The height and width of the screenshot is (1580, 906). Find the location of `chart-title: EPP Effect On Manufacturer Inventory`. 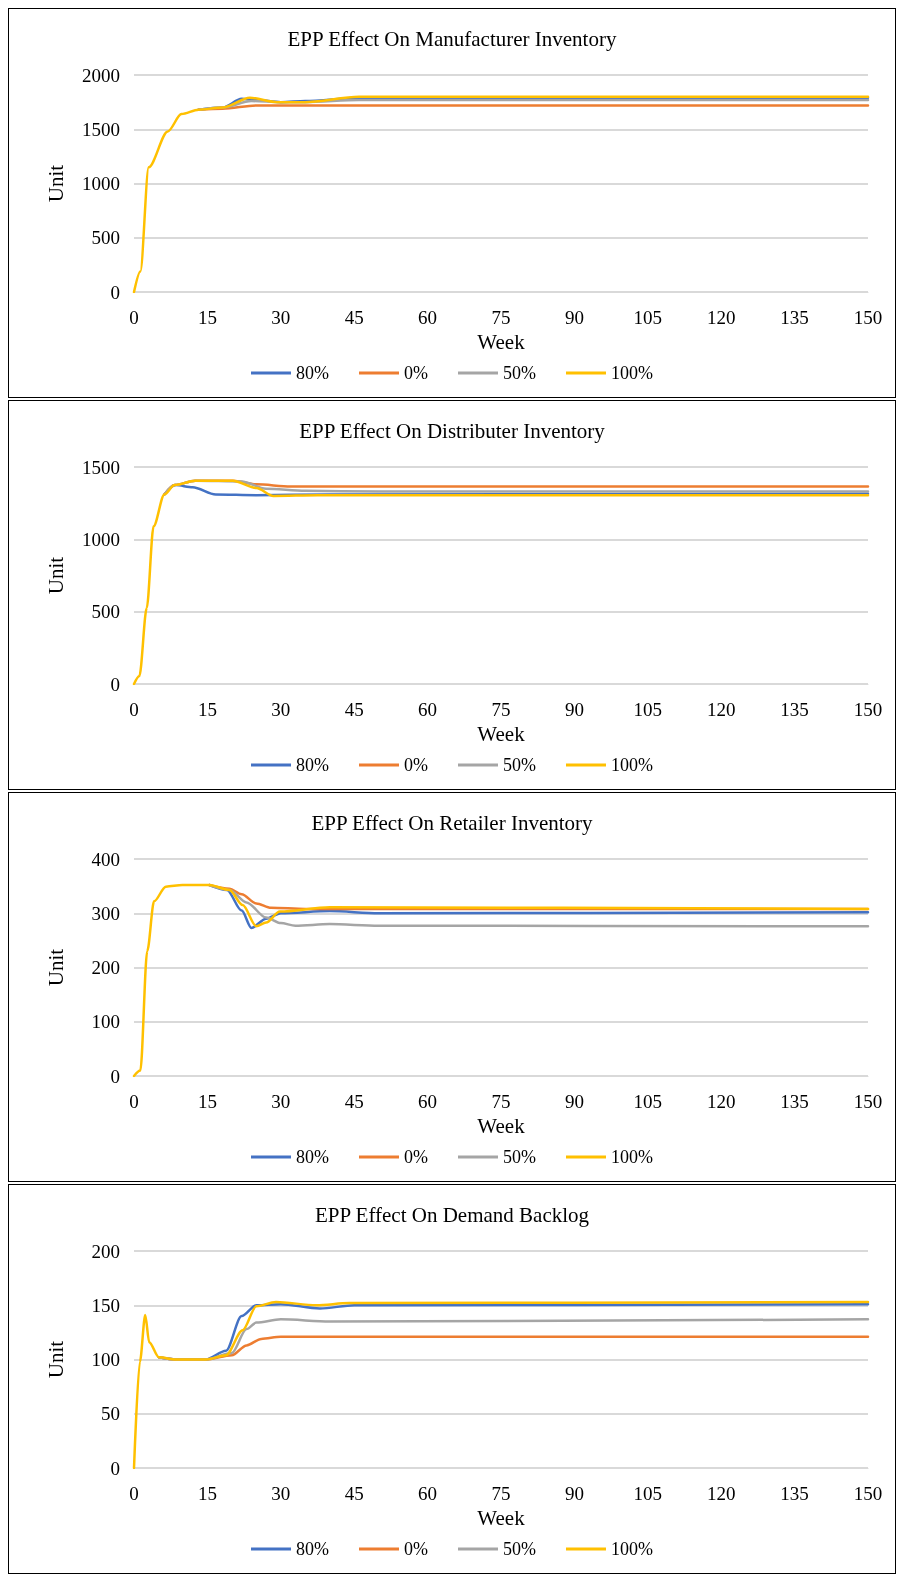

chart-title: EPP Effect On Manufacturer Inventory is located at coordinates (452, 38).